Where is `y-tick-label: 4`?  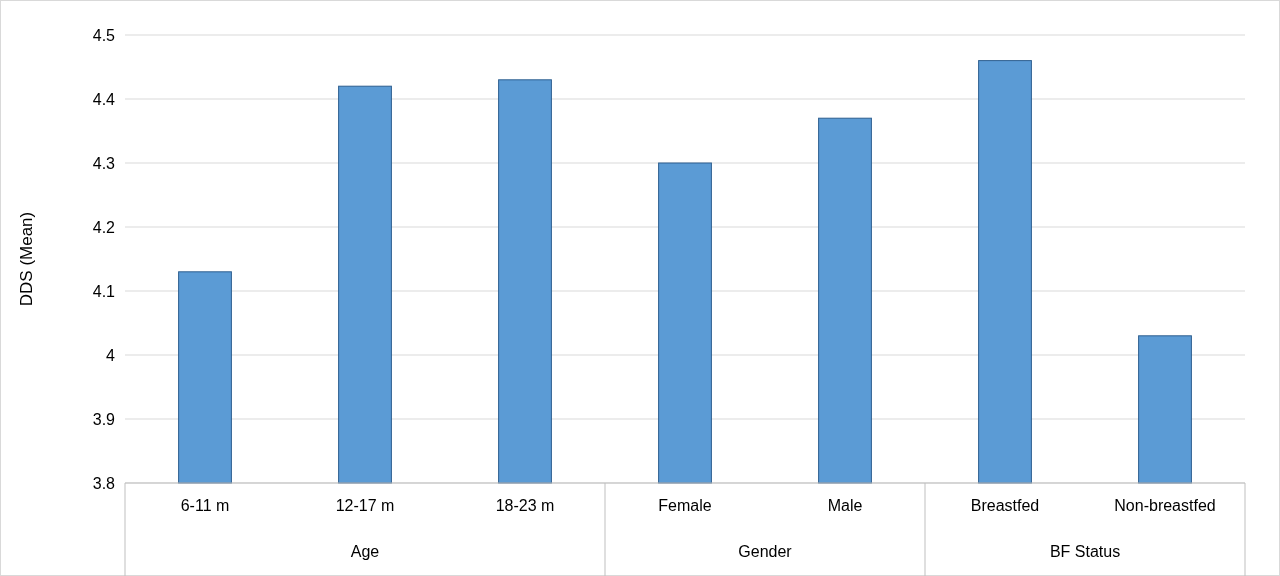
y-tick-label: 4 is located at coordinates (111, 355).